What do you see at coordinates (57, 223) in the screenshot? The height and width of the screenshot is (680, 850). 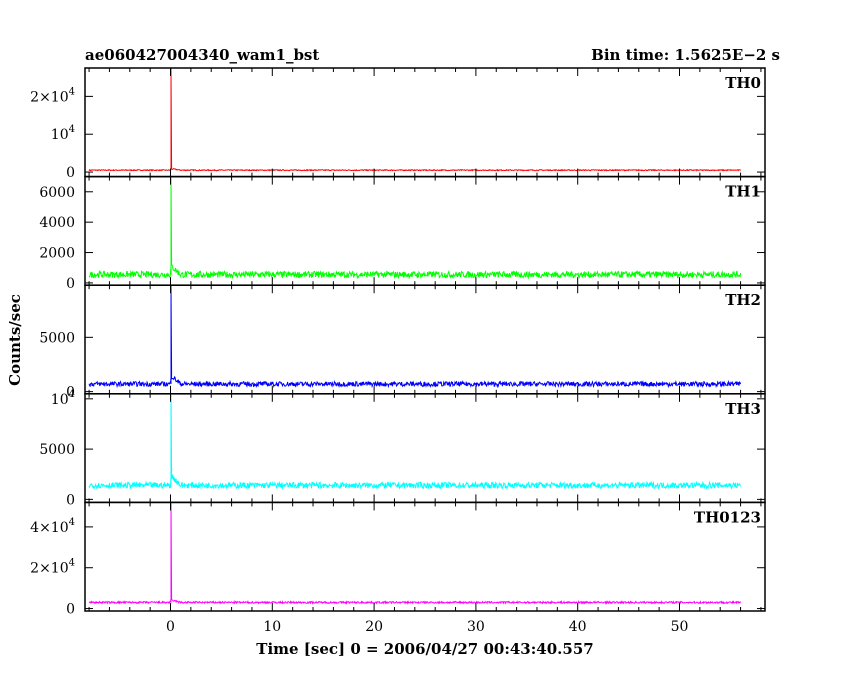 I see `y-tick-label: 4000` at bounding box center [57, 223].